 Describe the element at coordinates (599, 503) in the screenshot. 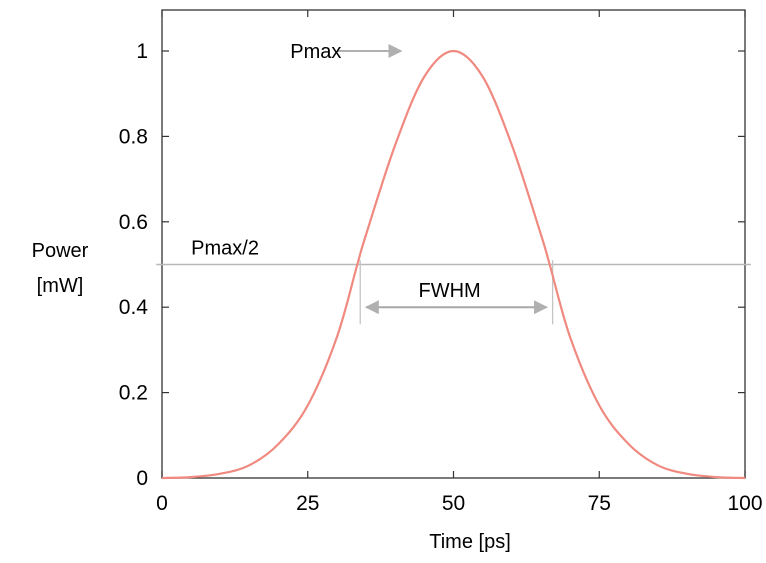

I see `x-tick-label: 75` at that location.